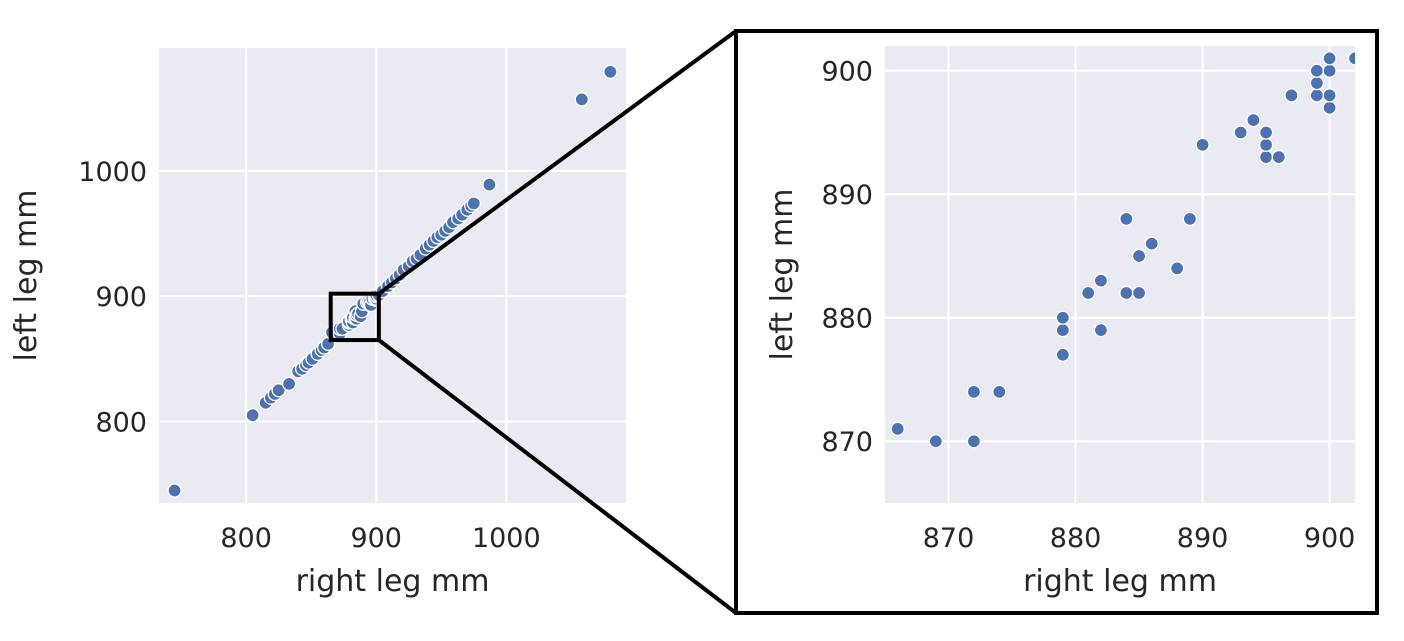  What do you see at coordinates (26, 276) in the screenshot?
I see `overview-y-axis-label: left leg mm` at bounding box center [26, 276].